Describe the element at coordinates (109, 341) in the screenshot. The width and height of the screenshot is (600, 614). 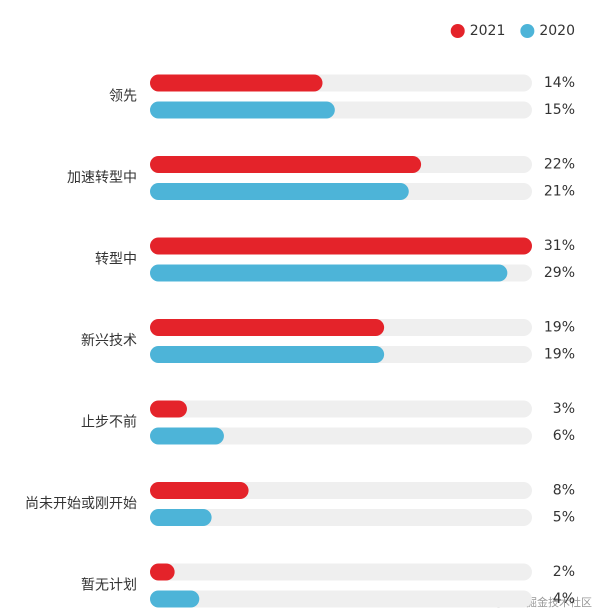
I see `category-label: 新兴技术` at that location.